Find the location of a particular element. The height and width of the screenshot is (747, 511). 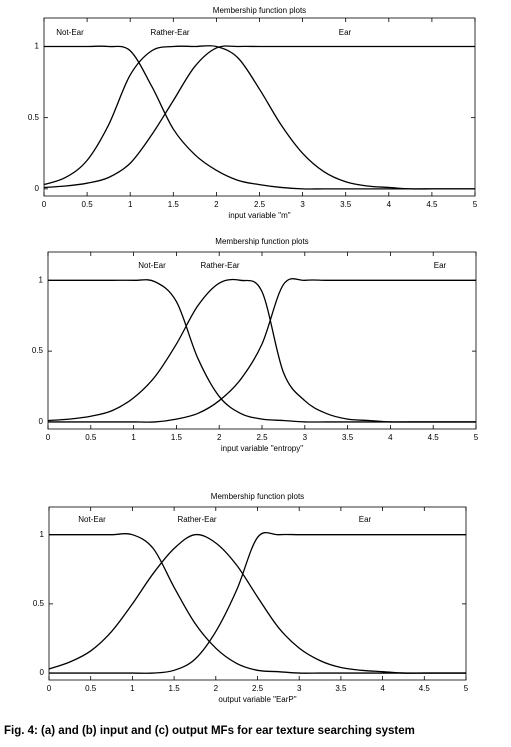

x-axis-label: output variable "EarP" is located at coordinates (257, 699).